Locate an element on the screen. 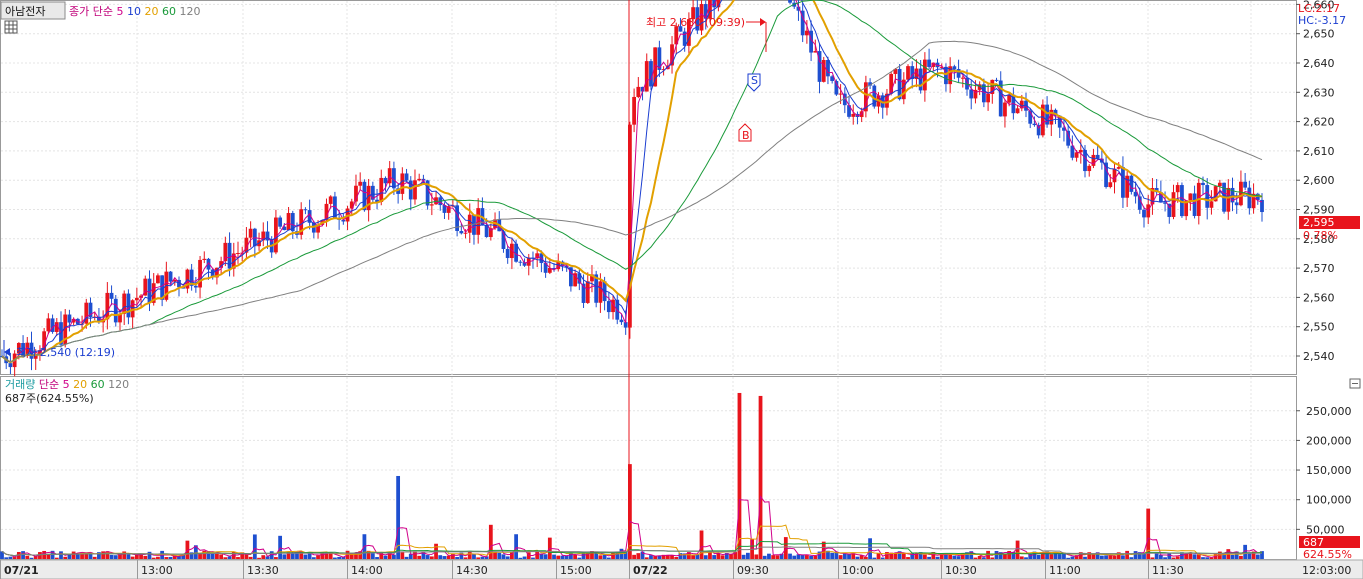 Image resolution: width=1363 pixels, height=579 pixels. stock-name-box is located at coordinates (33, 10).